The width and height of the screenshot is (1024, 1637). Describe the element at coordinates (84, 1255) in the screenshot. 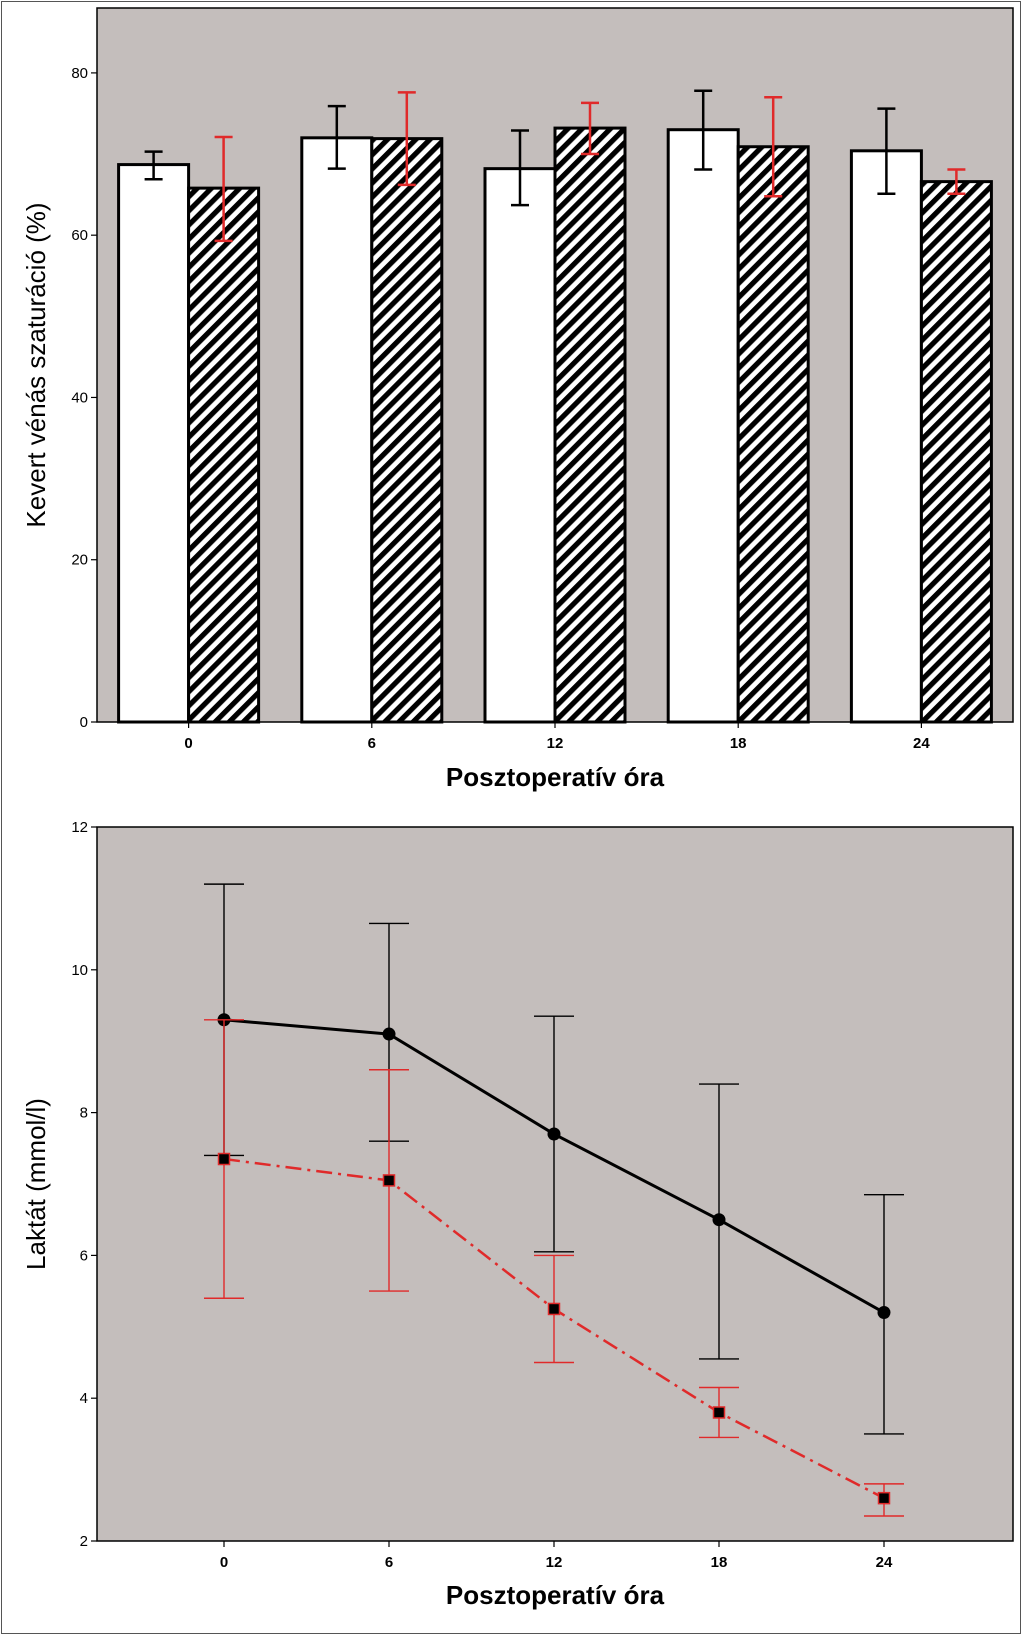

I see `y-tick-label: 6` at that location.